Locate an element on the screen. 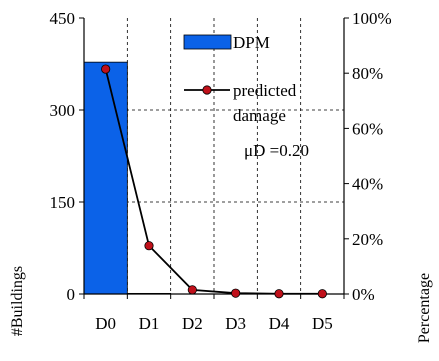  left-tick-label: 0 is located at coordinates (71, 294).